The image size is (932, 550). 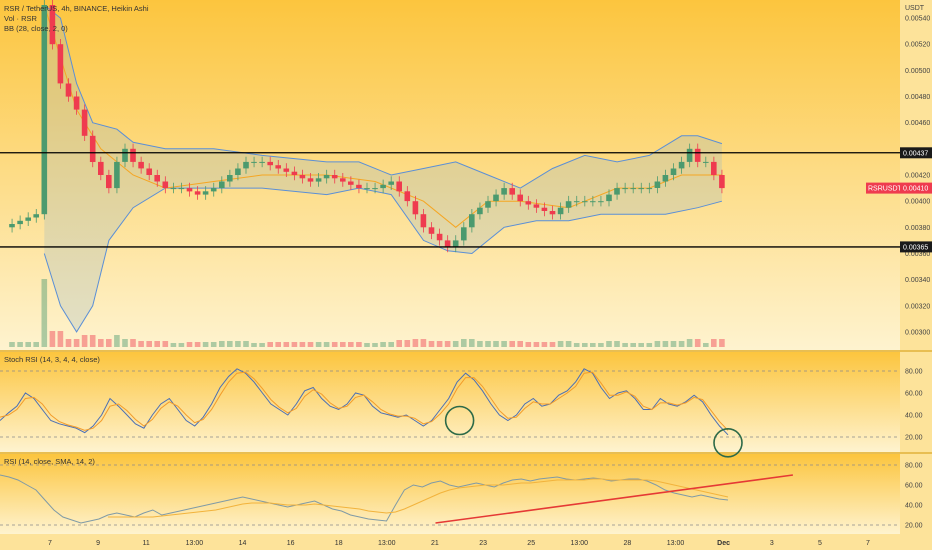 I want to click on osc-tick-label: 40.00, so click(x=914, y=416).